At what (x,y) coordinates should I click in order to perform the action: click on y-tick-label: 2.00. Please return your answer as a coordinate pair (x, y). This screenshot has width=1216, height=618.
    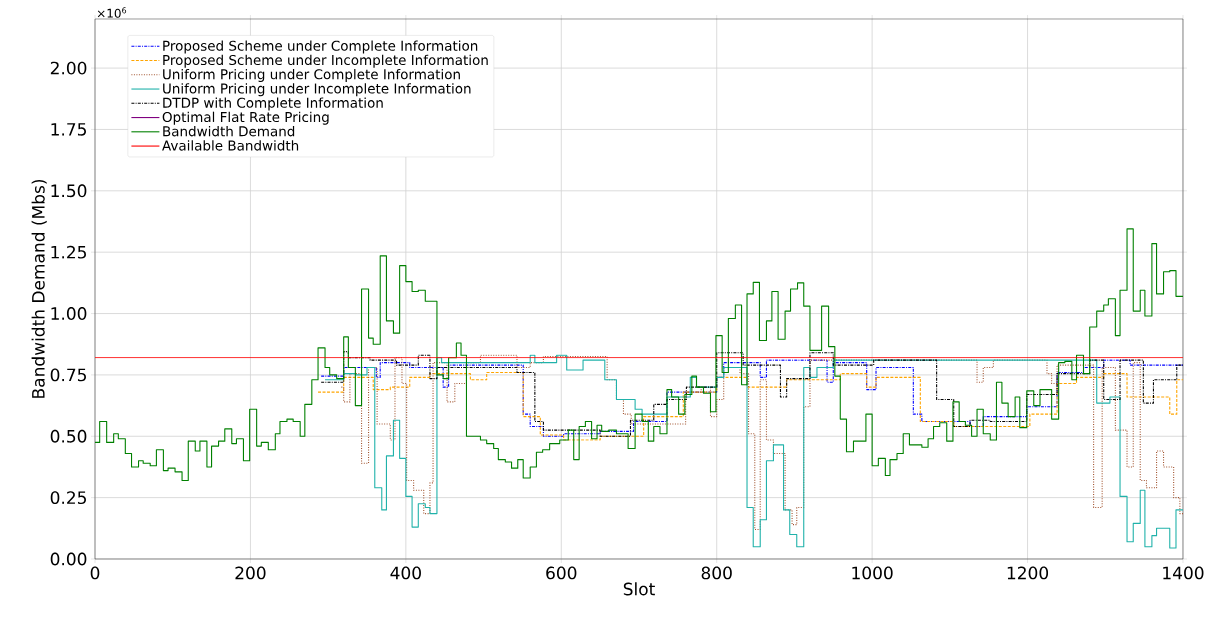
    Looking at the image, I should click on (68, 68).